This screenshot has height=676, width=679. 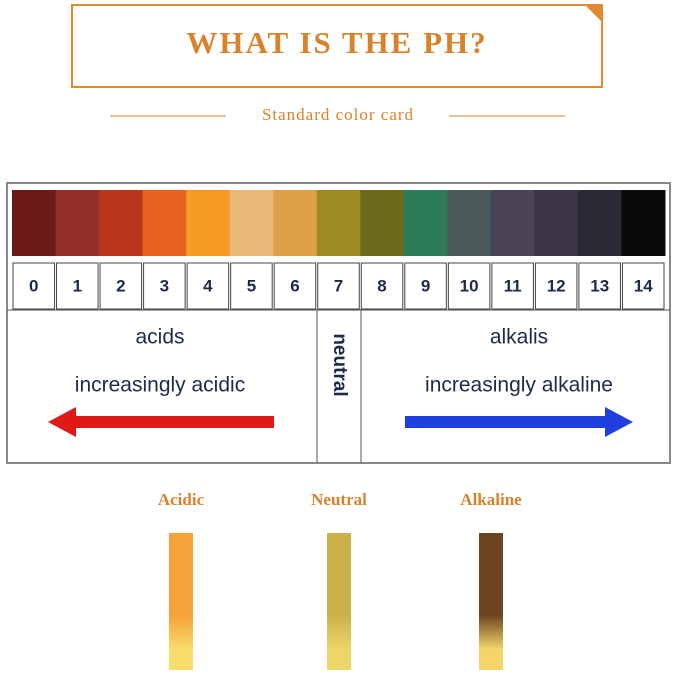 What do you see at coordinates (339, 499) in the screenshot?
I see `strip-label: Neutral` at bounding box center [339, 499].